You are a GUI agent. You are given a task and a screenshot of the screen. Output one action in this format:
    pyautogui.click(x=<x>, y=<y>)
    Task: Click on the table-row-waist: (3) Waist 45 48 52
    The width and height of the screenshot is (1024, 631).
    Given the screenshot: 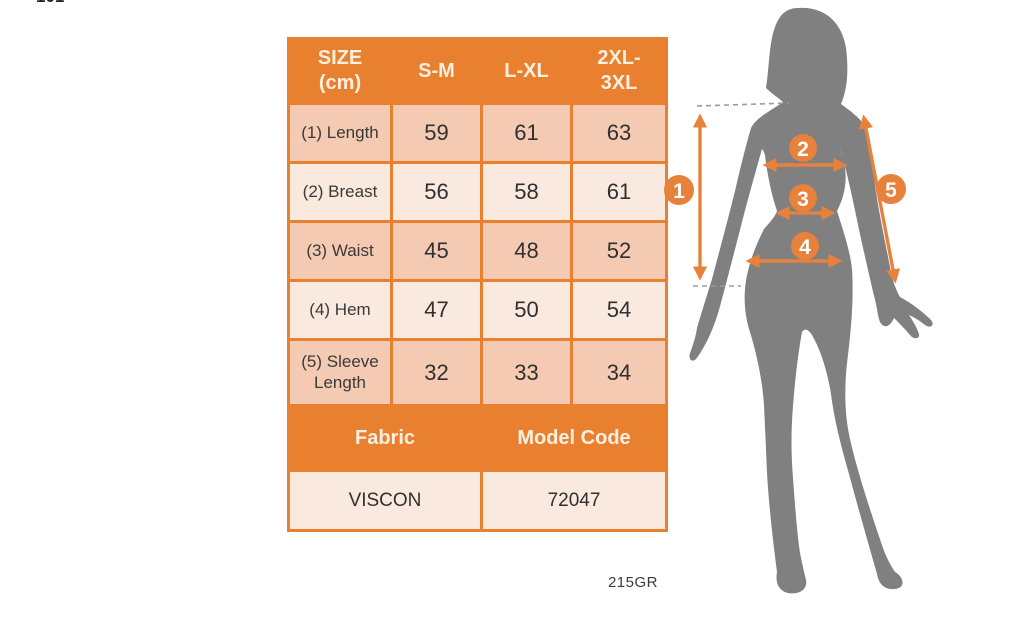 What is the action you would take?
    pyautogui.click(x=477, y=251)
    